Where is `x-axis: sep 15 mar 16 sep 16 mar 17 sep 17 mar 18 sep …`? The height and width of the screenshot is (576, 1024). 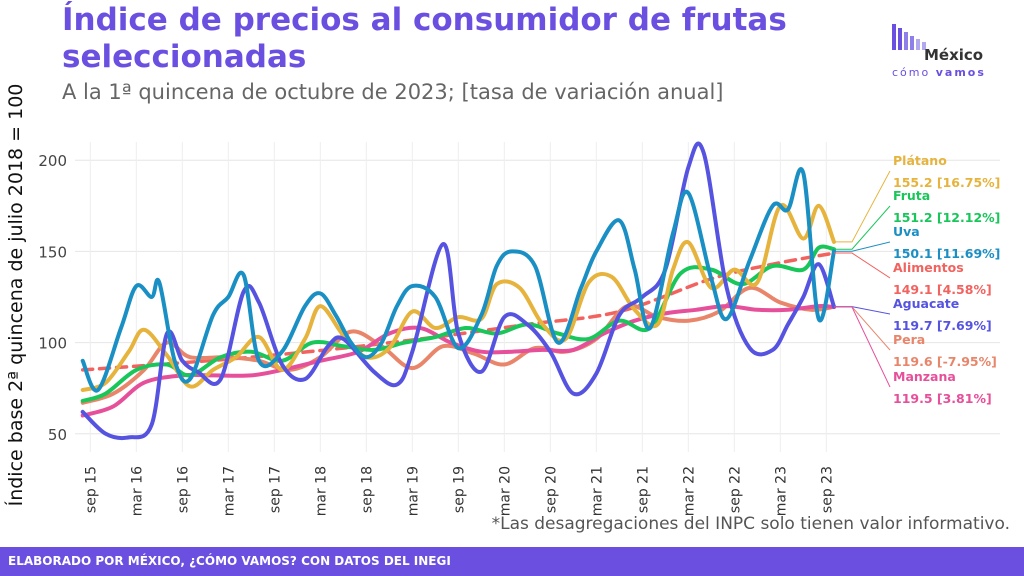 x-axis: sep 15 mar 16 sep 16 mar 17 sep 17 mar 18 sep … is located at coordinates (459, 491).